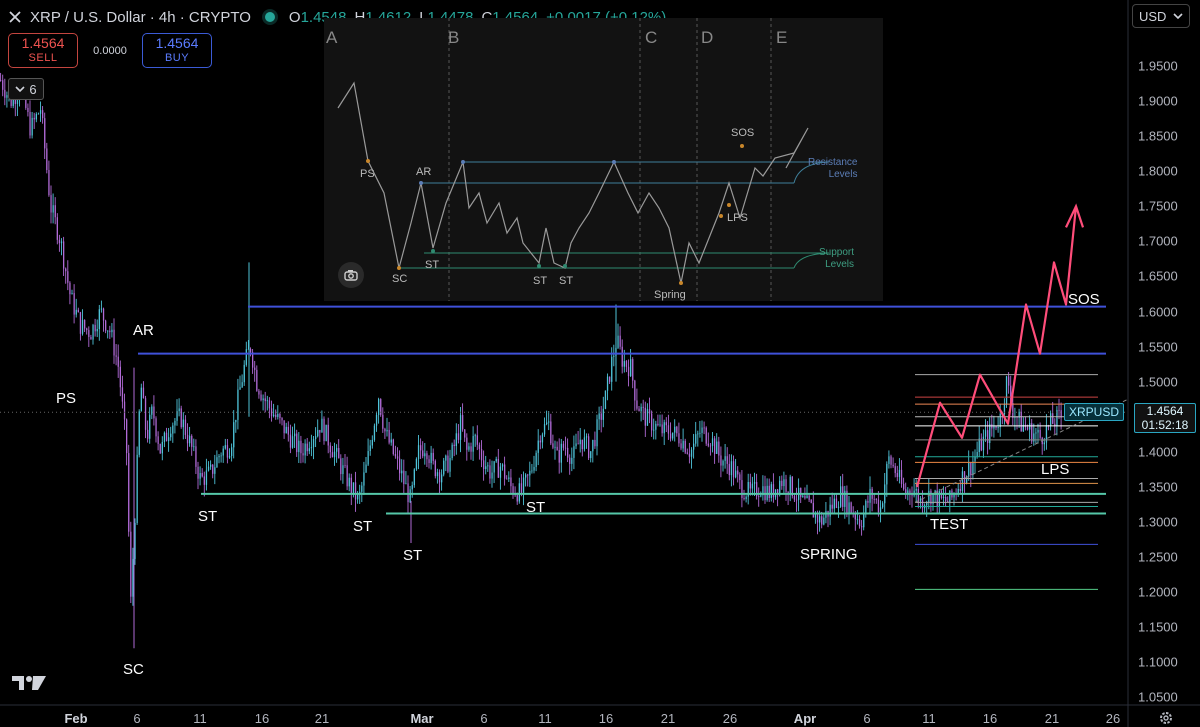 Image resolution: width=1200 pixels, height=727 pixels. I want to click on time-tick-label: 16, so click(262, 718).